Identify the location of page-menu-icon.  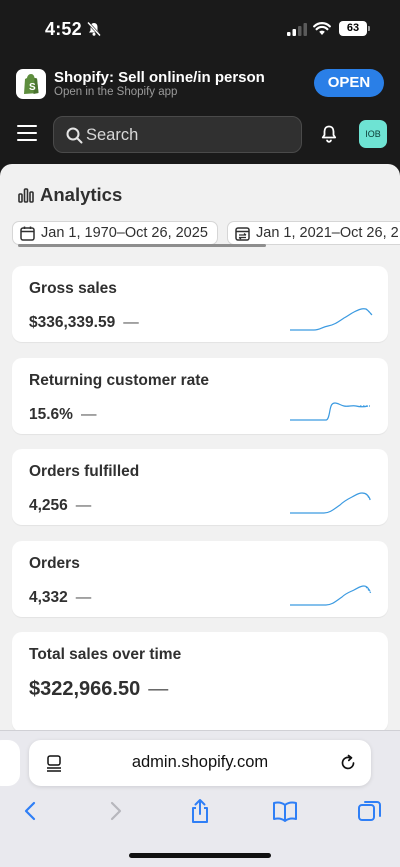
(54, 763).